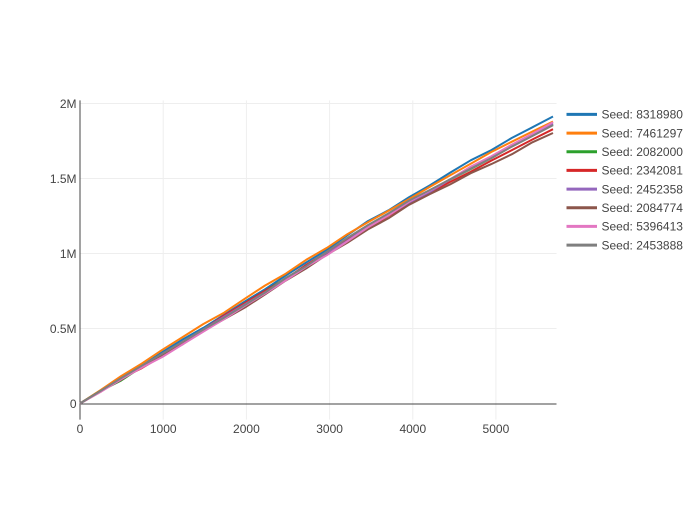 The width and height of the screenshot is (700, 505). Describe the element at coordinates (68, 104) in the screenshot. I see `svg-text: 2M` at that location.